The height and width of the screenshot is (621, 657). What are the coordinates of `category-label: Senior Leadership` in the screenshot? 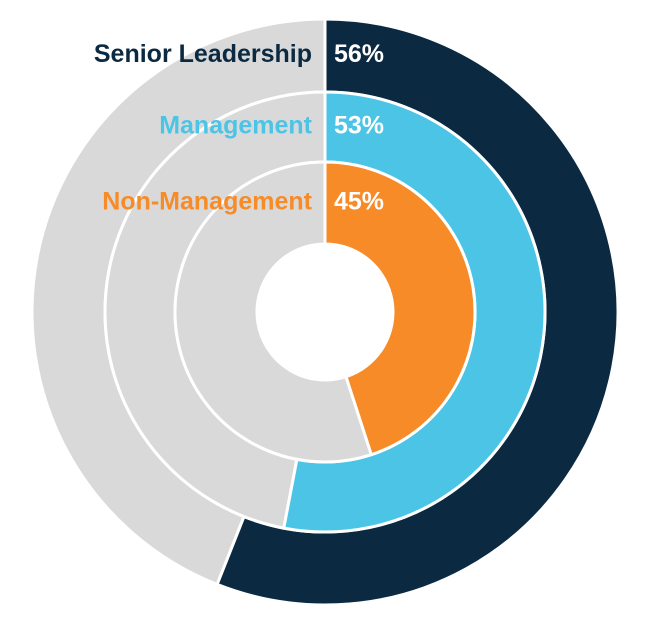 It's located at (203, 54).